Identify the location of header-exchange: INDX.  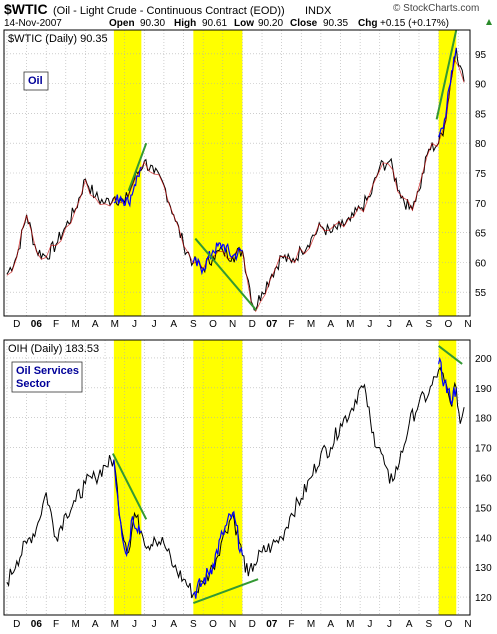
(318, 11).